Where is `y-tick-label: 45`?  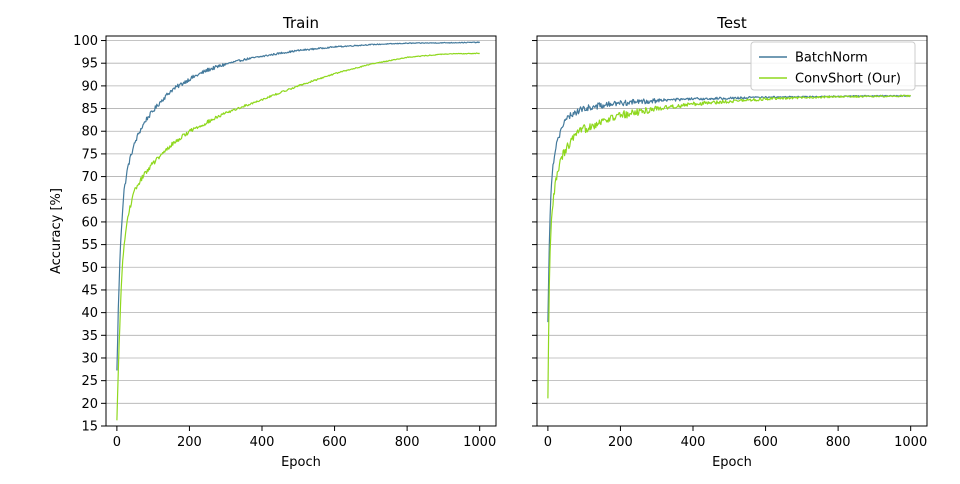
y-tick-label: 45 is located at coordinates (89, 290).